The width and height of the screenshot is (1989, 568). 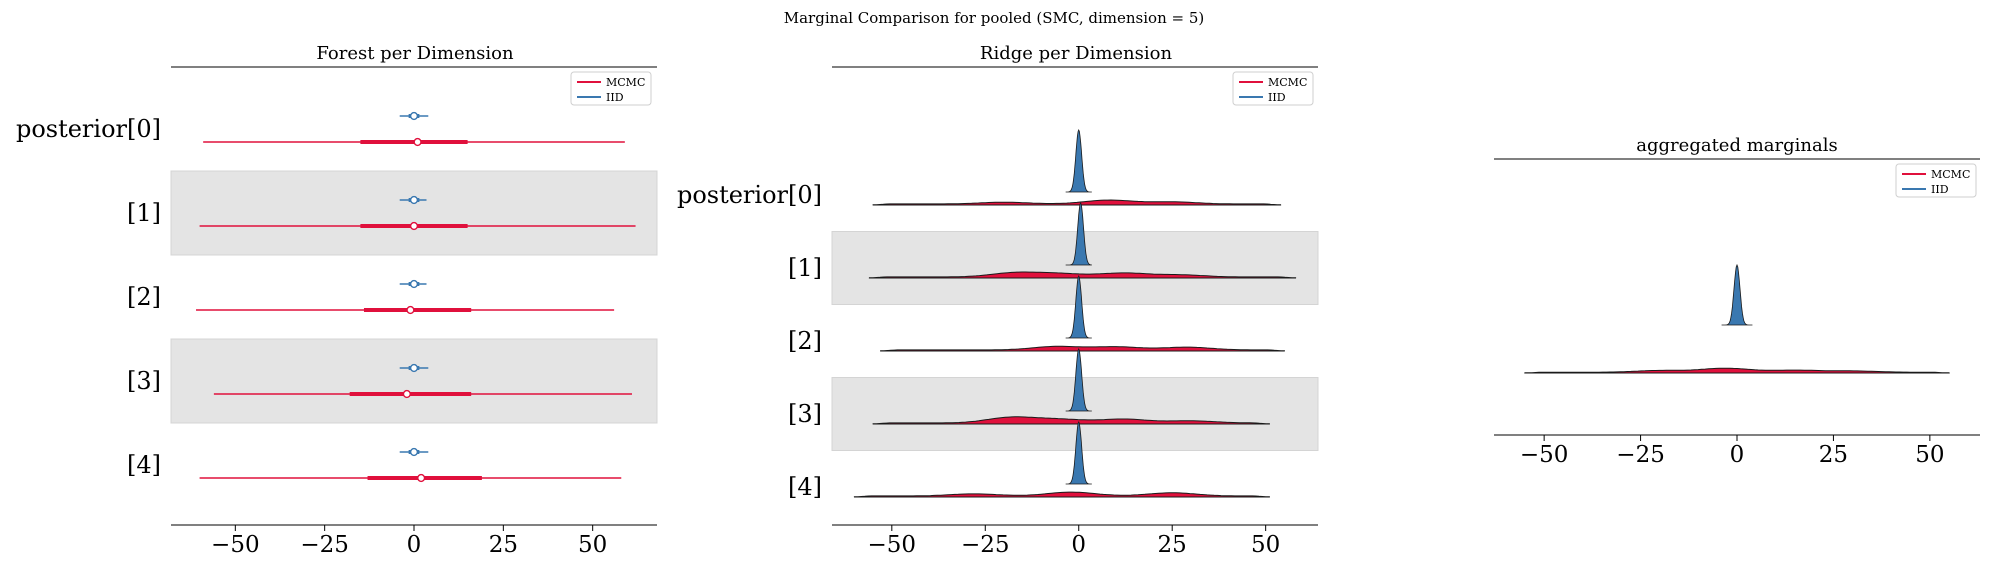 What do you see at coordinates (1736, 145) in the screenshot?
I see `aggregated-panel-title: aggregated marginals` at bounding box center [1736, 145].